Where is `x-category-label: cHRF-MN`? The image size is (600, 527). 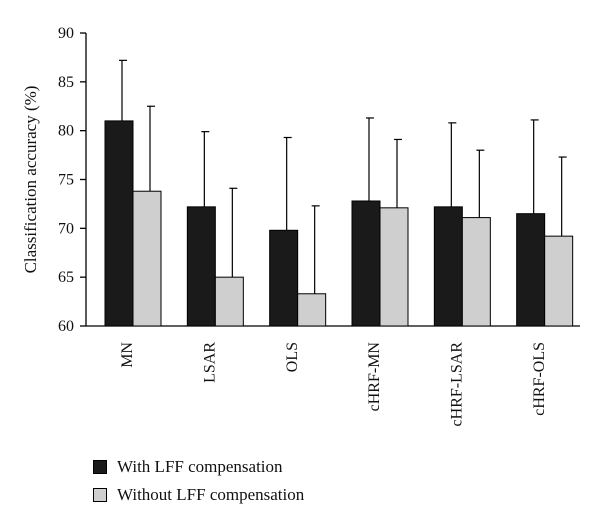 x-category-label: cHRF-MN is located at coordinates (374, 377).